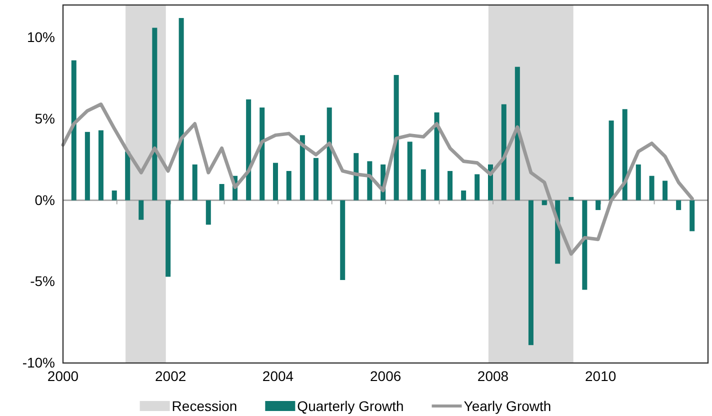  Describe the element at coordinates (44, 118) in the screenshot. I see `y-tick-label: 5%` at that location.